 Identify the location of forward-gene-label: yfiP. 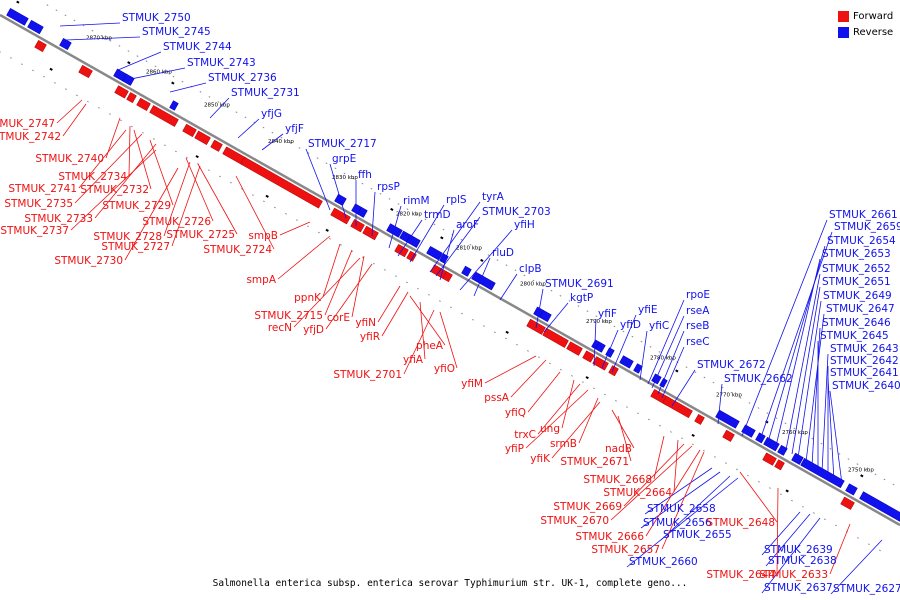
(514, 449).